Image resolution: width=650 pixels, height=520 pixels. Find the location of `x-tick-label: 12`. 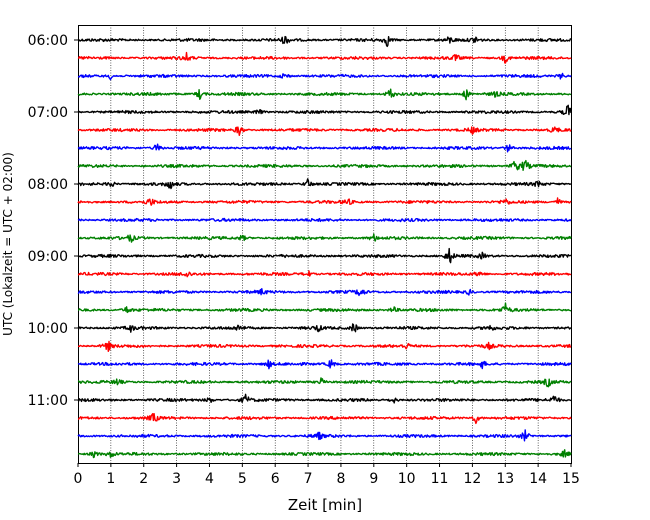

x-tick-label: 12 is located at coordinates (472, 479).